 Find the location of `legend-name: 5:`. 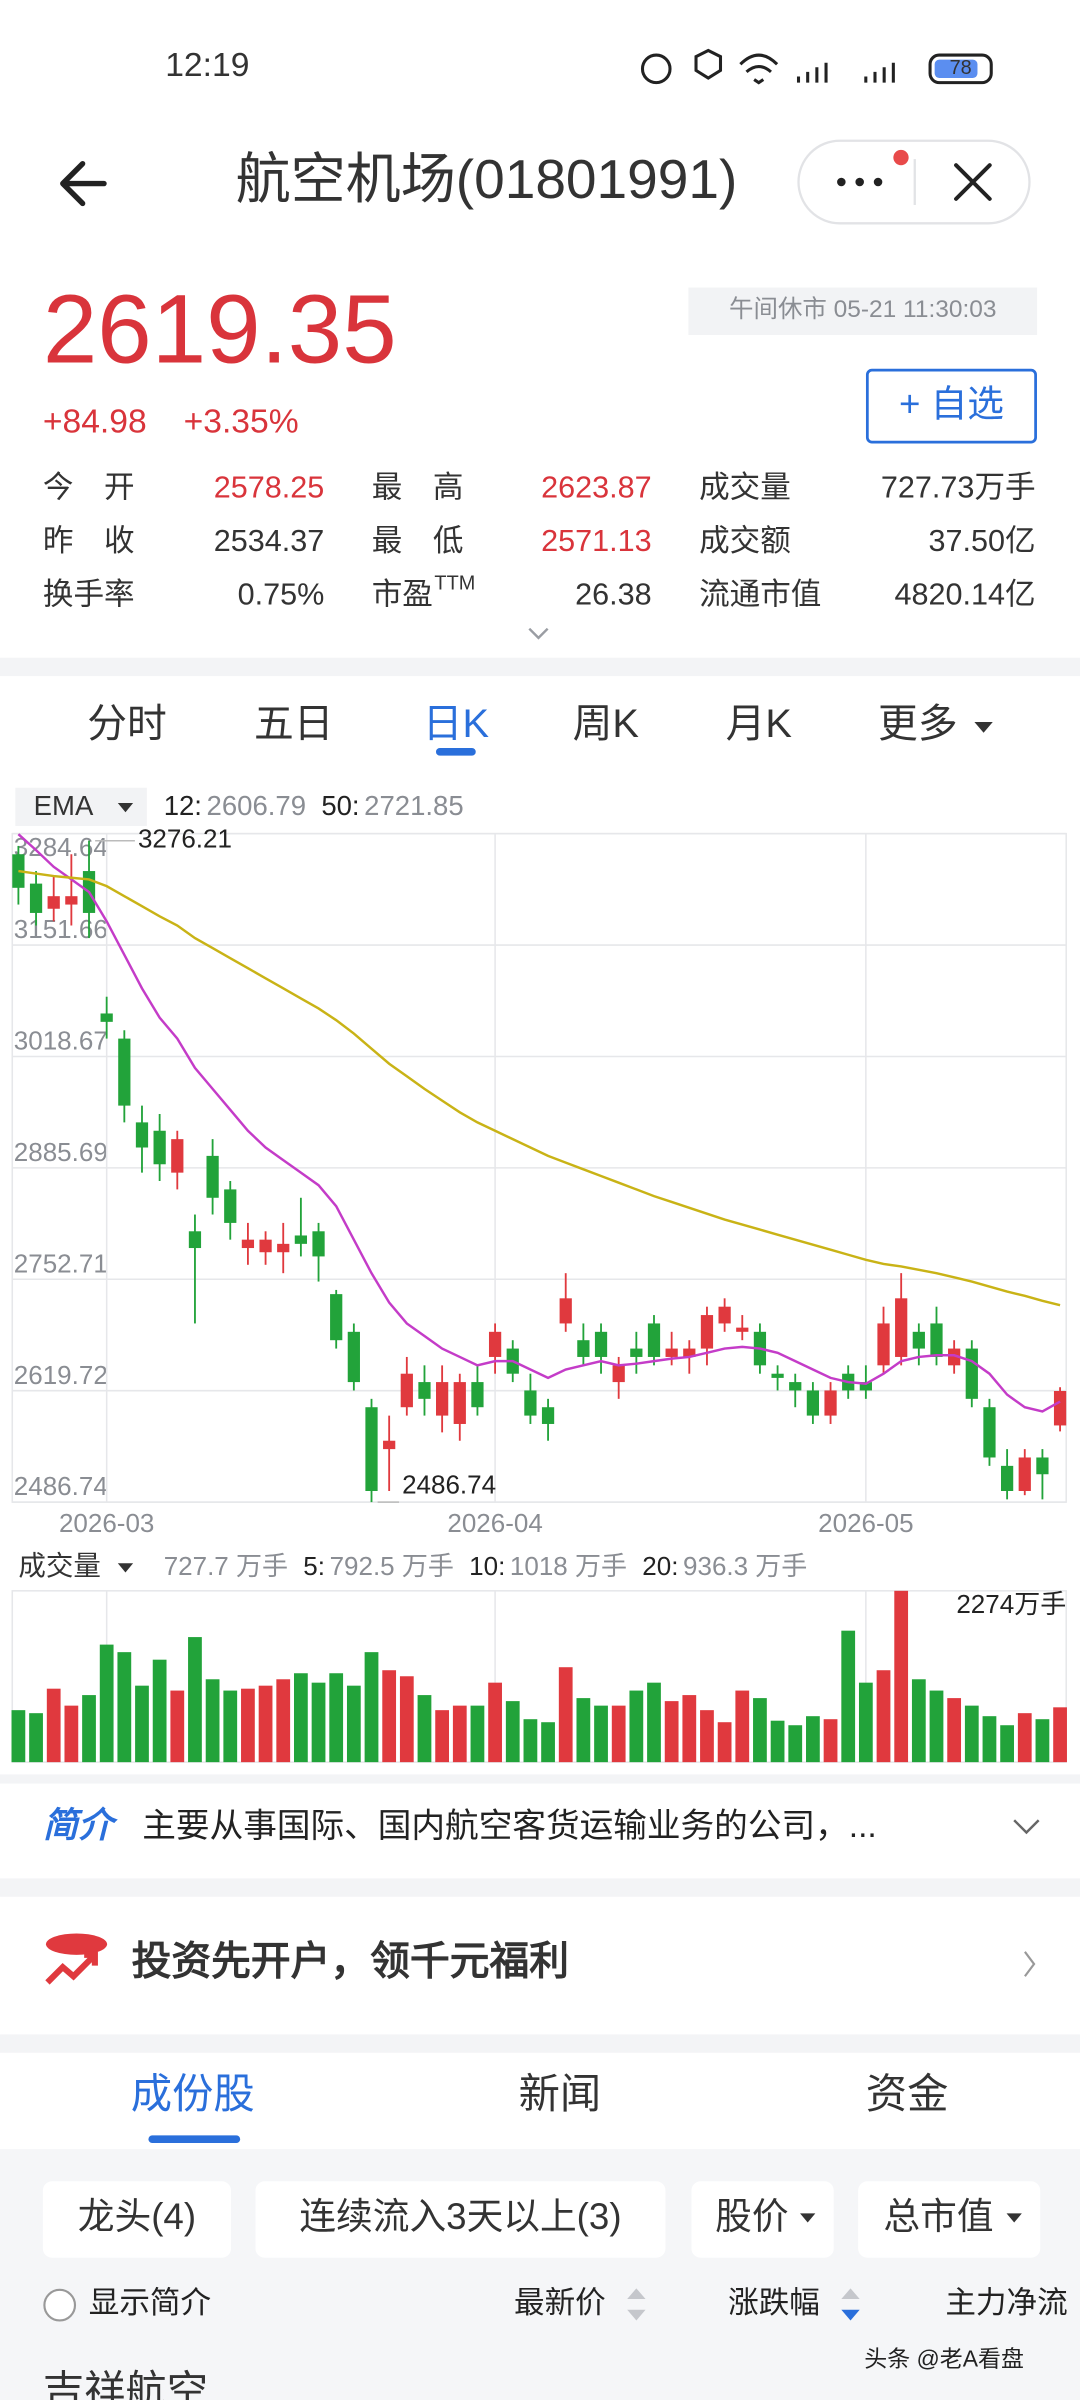

legend-name: 5: is located at coordinates (314, 1566).